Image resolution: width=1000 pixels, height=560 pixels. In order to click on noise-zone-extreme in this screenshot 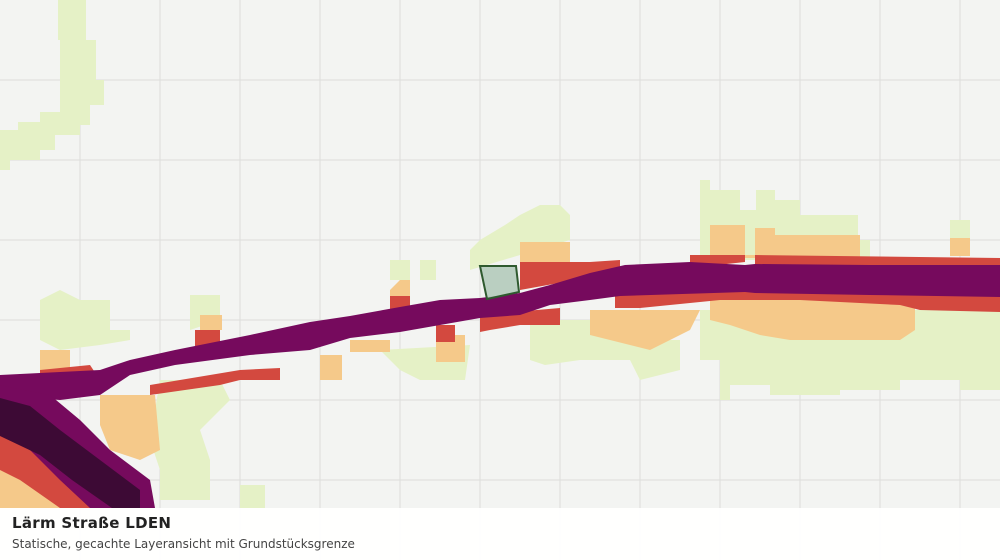, I will do `click(70, 453)`.